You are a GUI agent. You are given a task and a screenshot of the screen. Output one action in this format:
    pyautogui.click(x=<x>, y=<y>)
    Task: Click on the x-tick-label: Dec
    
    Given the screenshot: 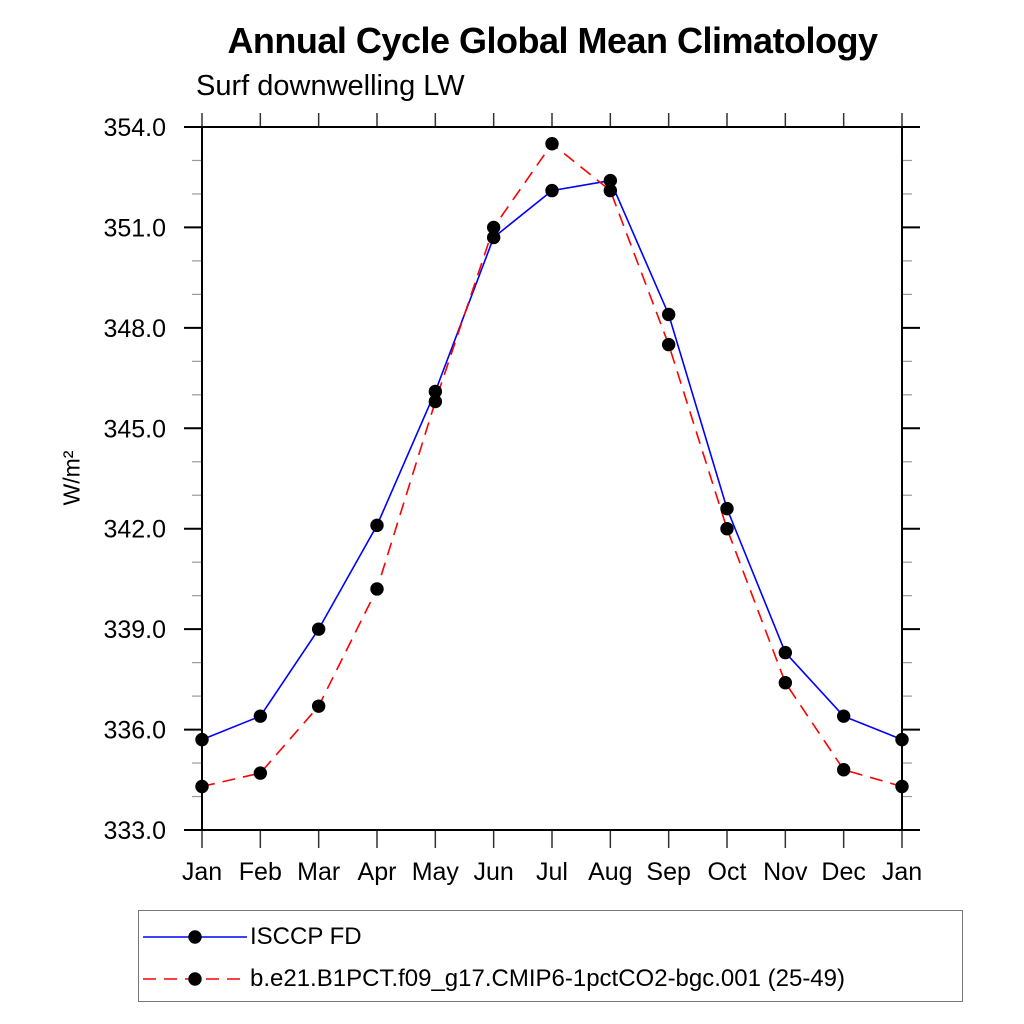 What is the action you would take?
    pyautogui.click(x=843, y=872)
    